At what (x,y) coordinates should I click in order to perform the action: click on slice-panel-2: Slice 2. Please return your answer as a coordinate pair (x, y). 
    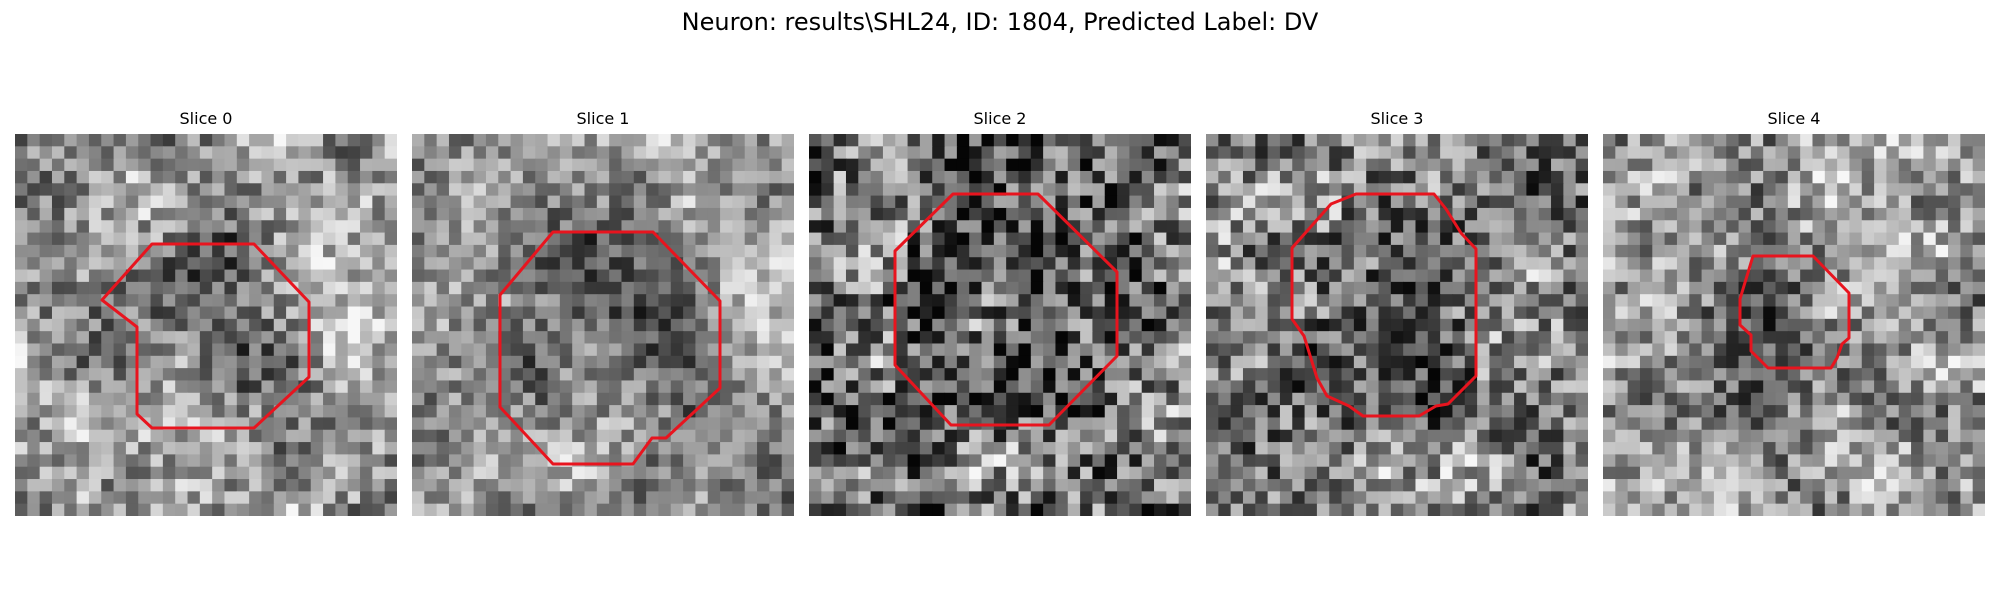
    Looking at the image, I should click on (1000, 313).